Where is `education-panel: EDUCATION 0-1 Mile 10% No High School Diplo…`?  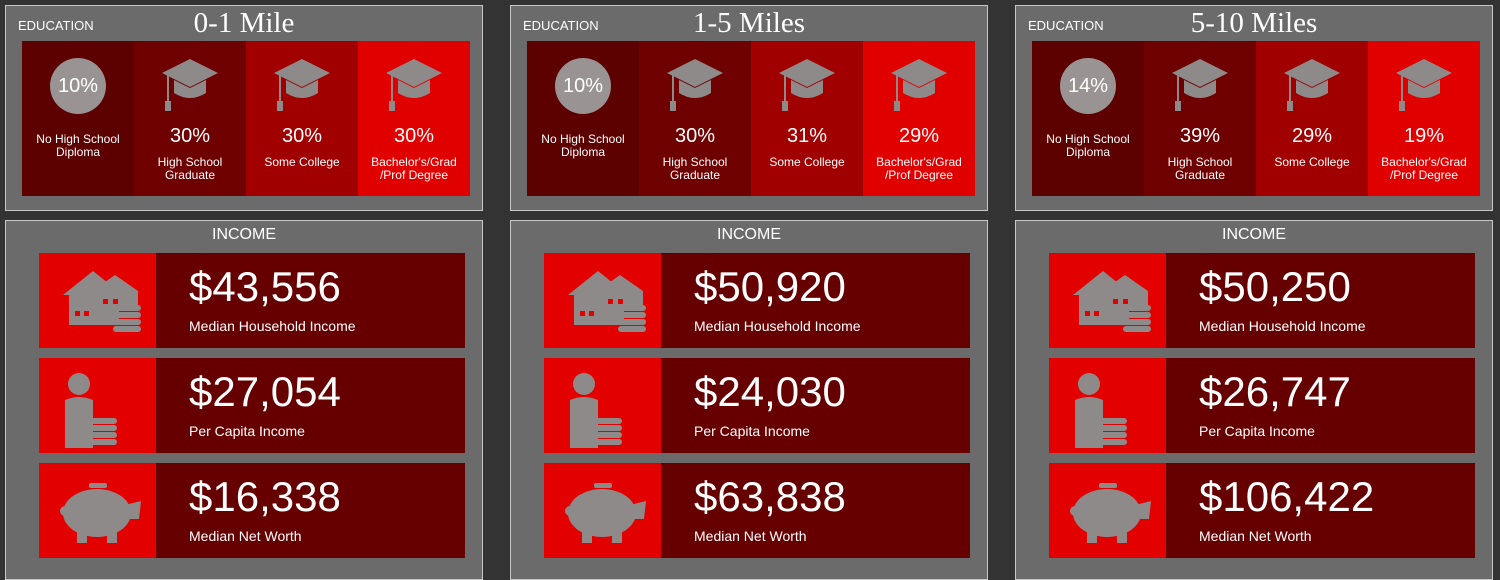
education-panel: EDUCATION 0-1 Mile 10% No High School Diplo… is located at coordinates (244, 108).